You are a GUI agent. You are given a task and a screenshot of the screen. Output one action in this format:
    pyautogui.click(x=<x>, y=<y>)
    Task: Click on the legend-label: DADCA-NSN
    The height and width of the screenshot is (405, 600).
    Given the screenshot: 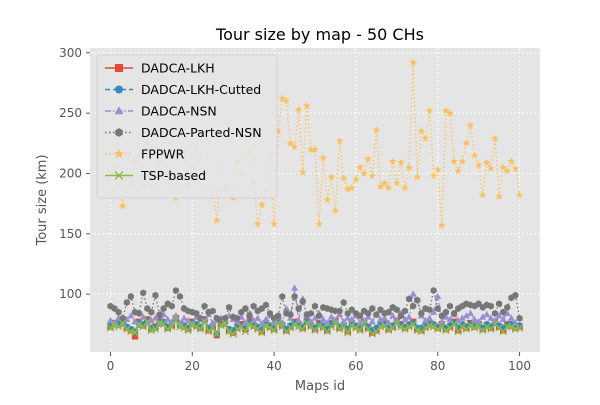 What is the action you would take?
    pyautogui.click(x=179, y=111)
    